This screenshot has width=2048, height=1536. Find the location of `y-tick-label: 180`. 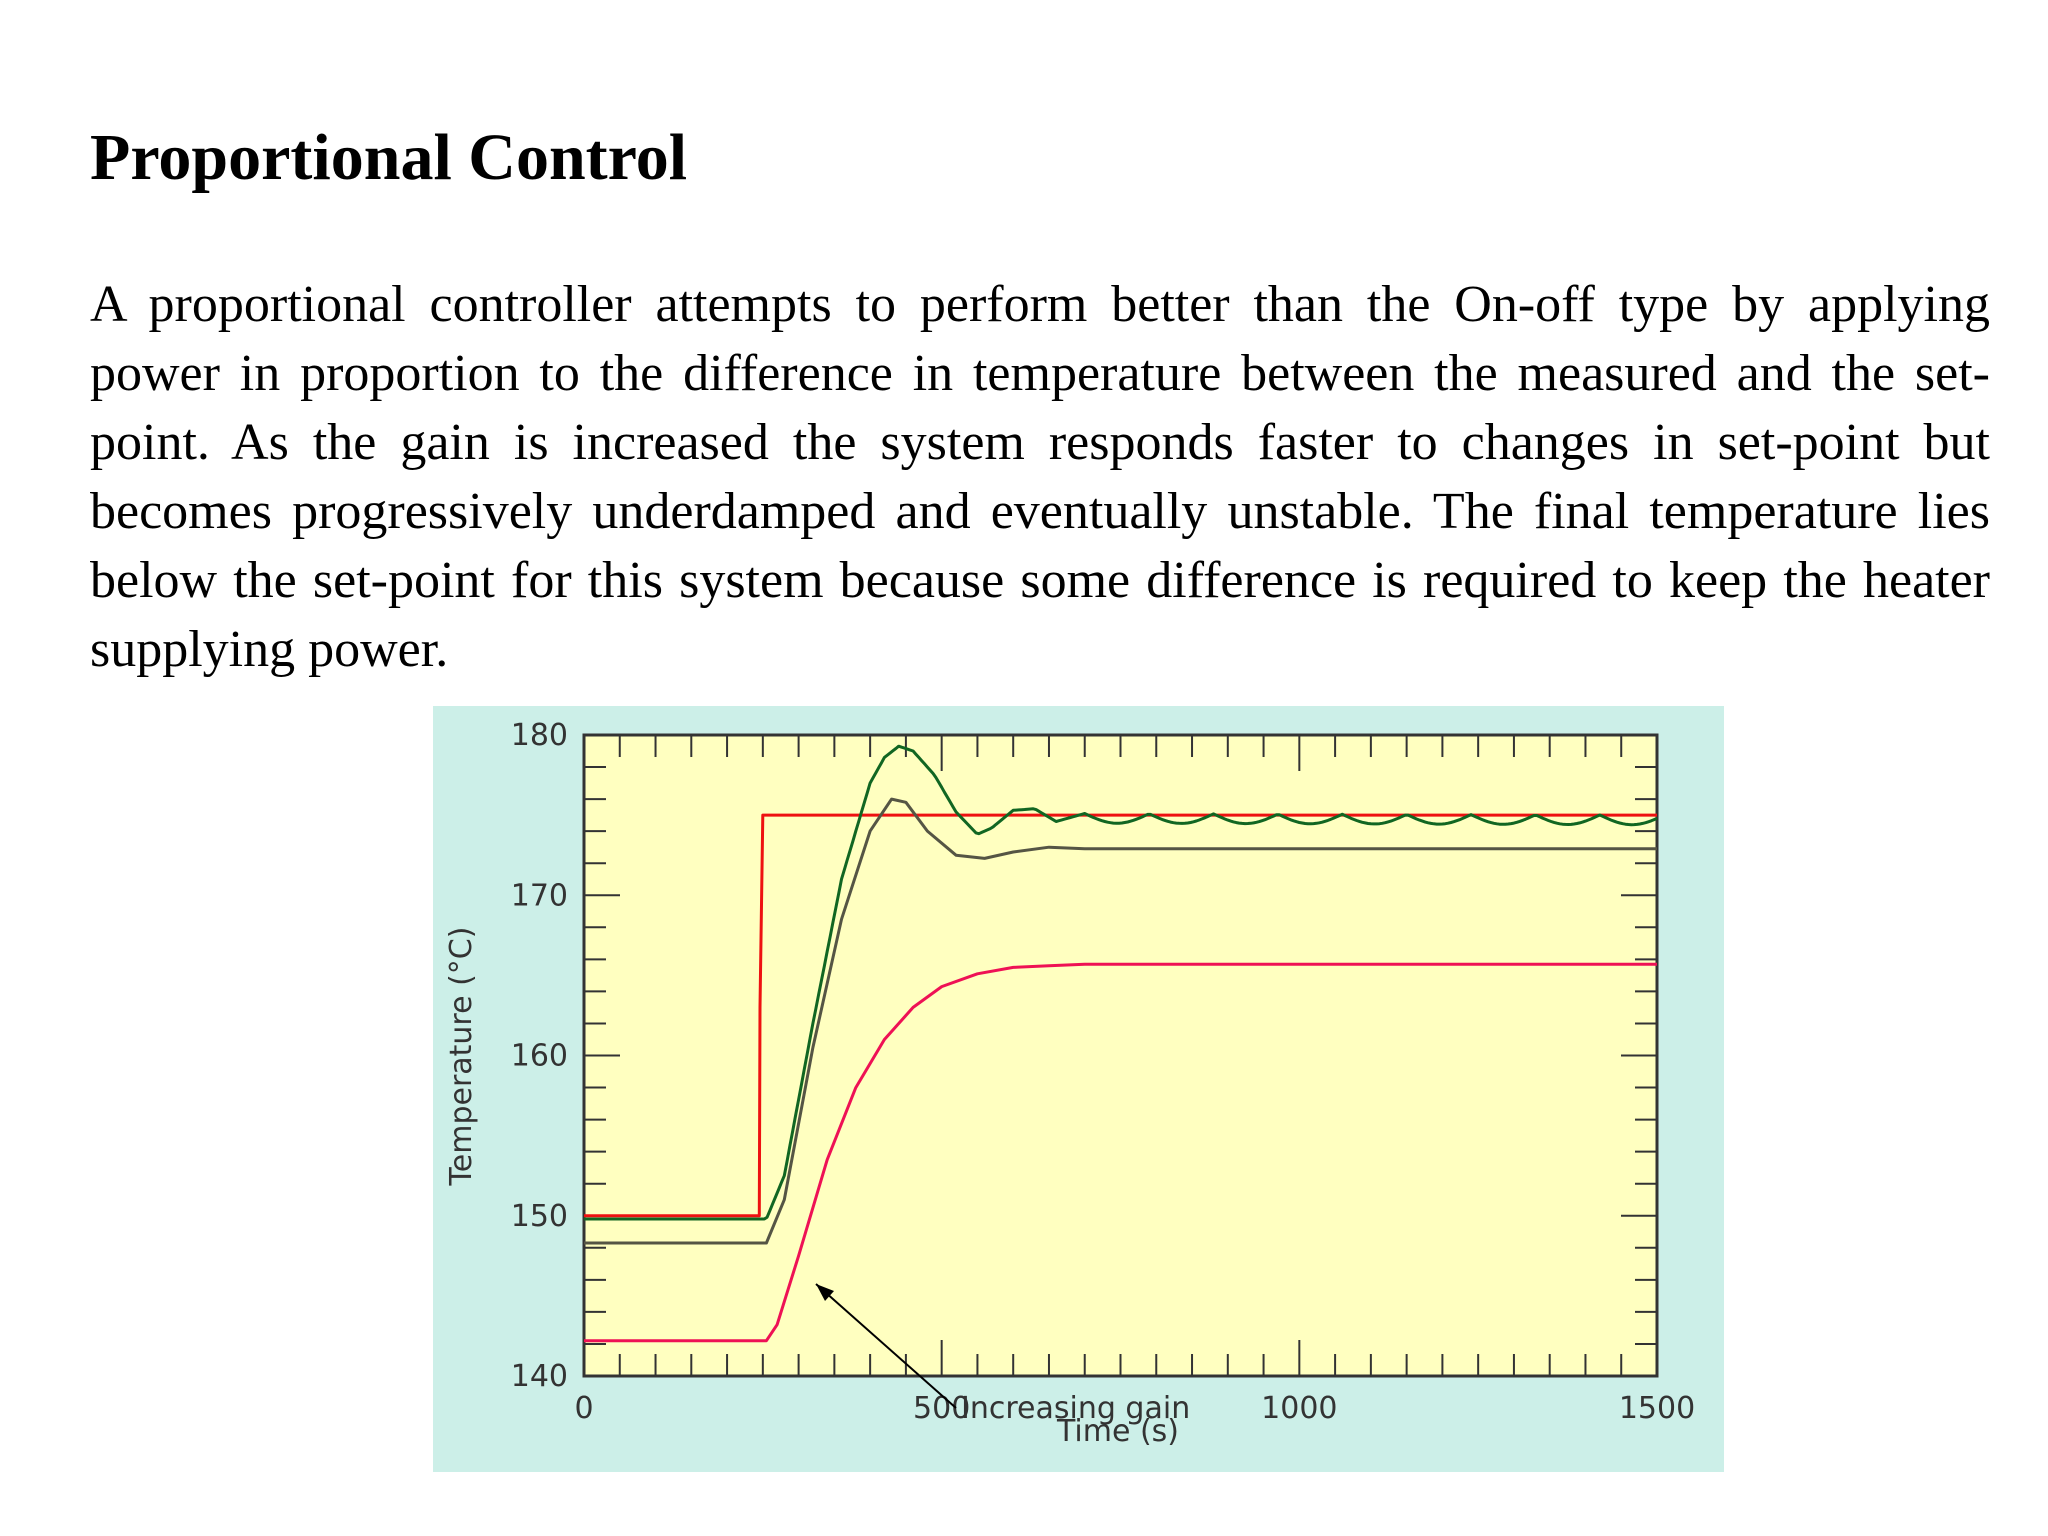

y-tick-label: 180 is located at coordinates (539, 735).